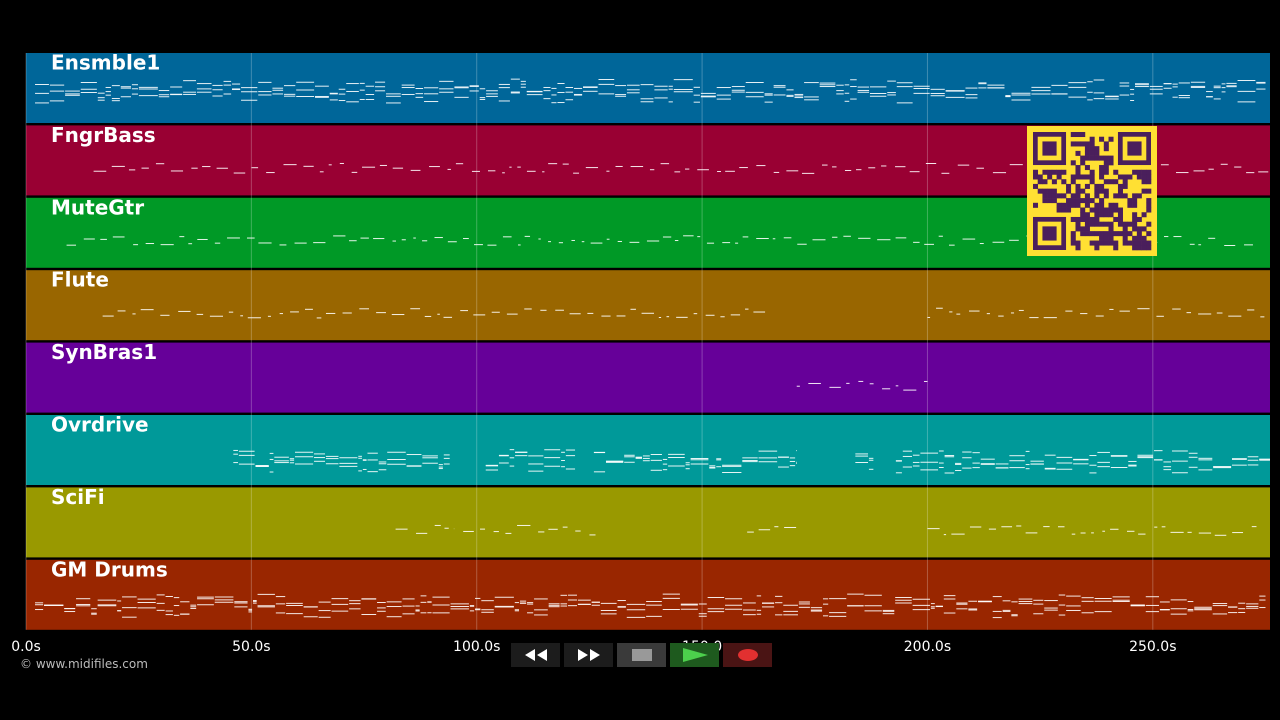 The height and width of the screenshot is (720, 1280). I want to click on track-name: GM Drums, so click(109, 569).